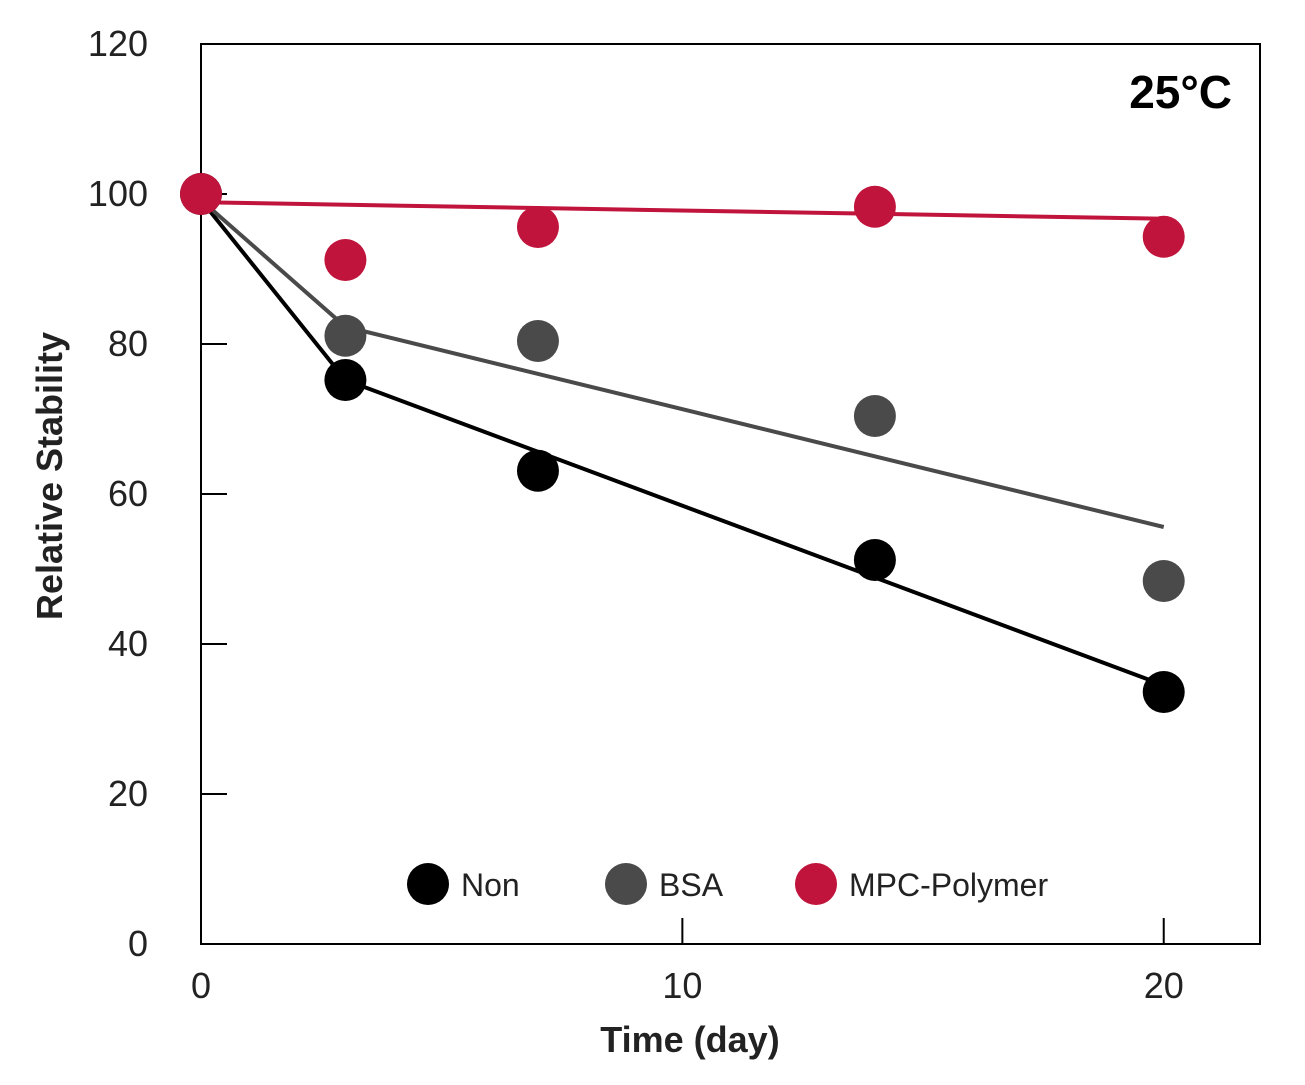  I want to click on x-tick-label: 20, so click(1164, 985).